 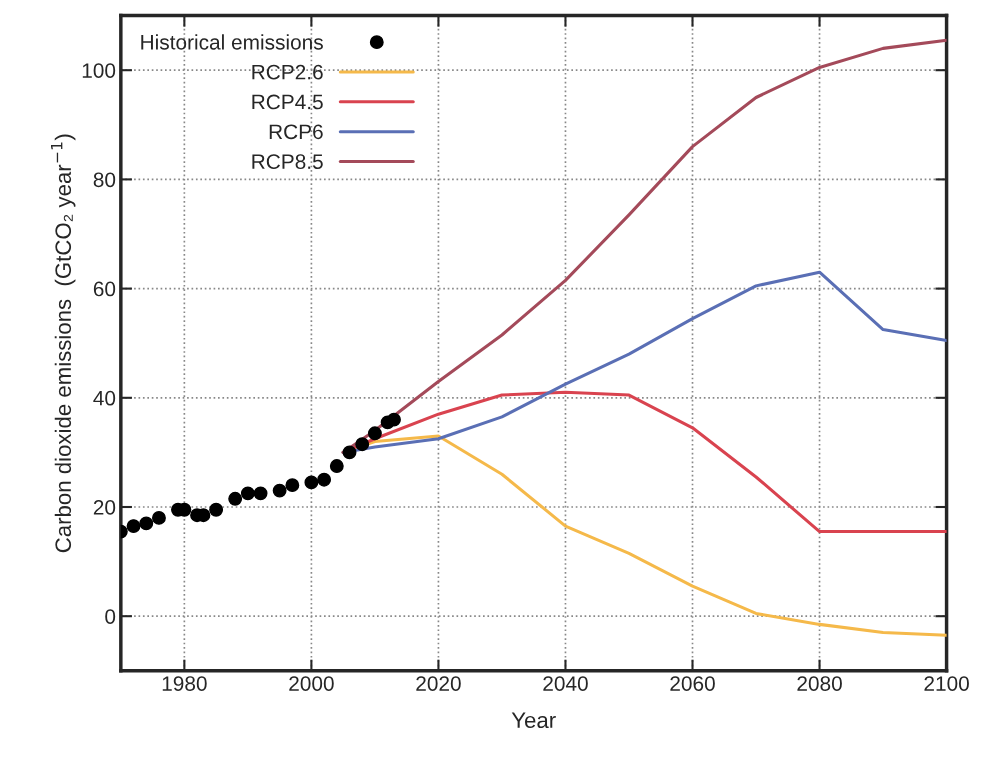 I want to click on x-axis-title: Year, so click(x=533, y=720).